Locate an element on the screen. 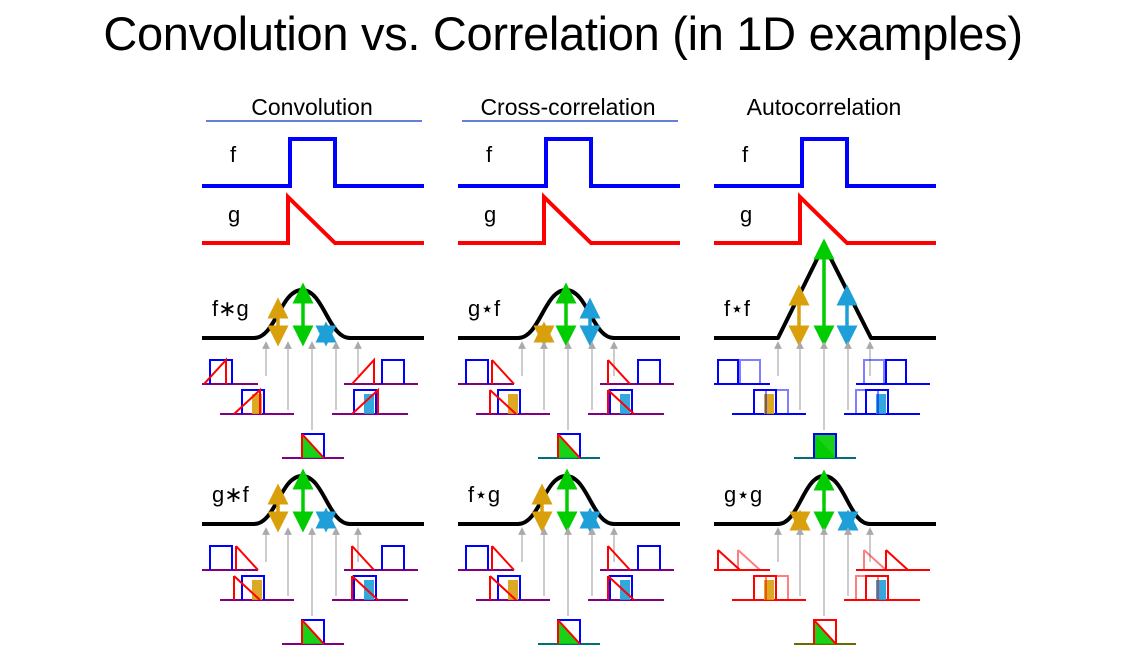  result-row-2: f⋆g is located at coordinates (569, 556).